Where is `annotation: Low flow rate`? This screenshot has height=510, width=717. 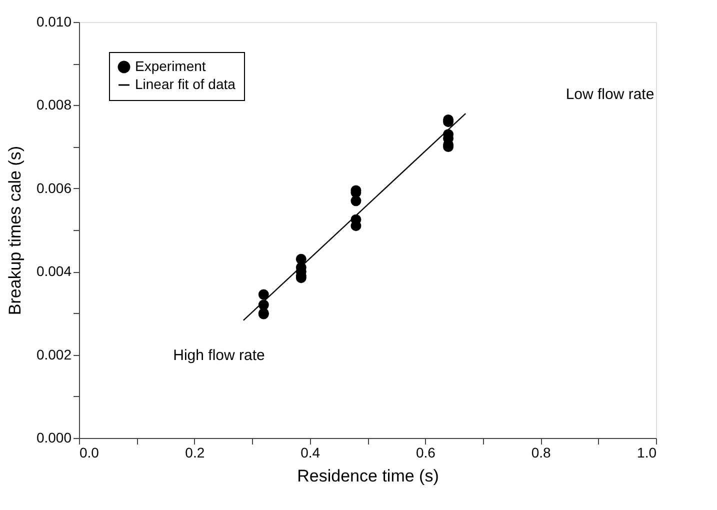
annotation: Low flow rate is located at coordinates (610, 94).